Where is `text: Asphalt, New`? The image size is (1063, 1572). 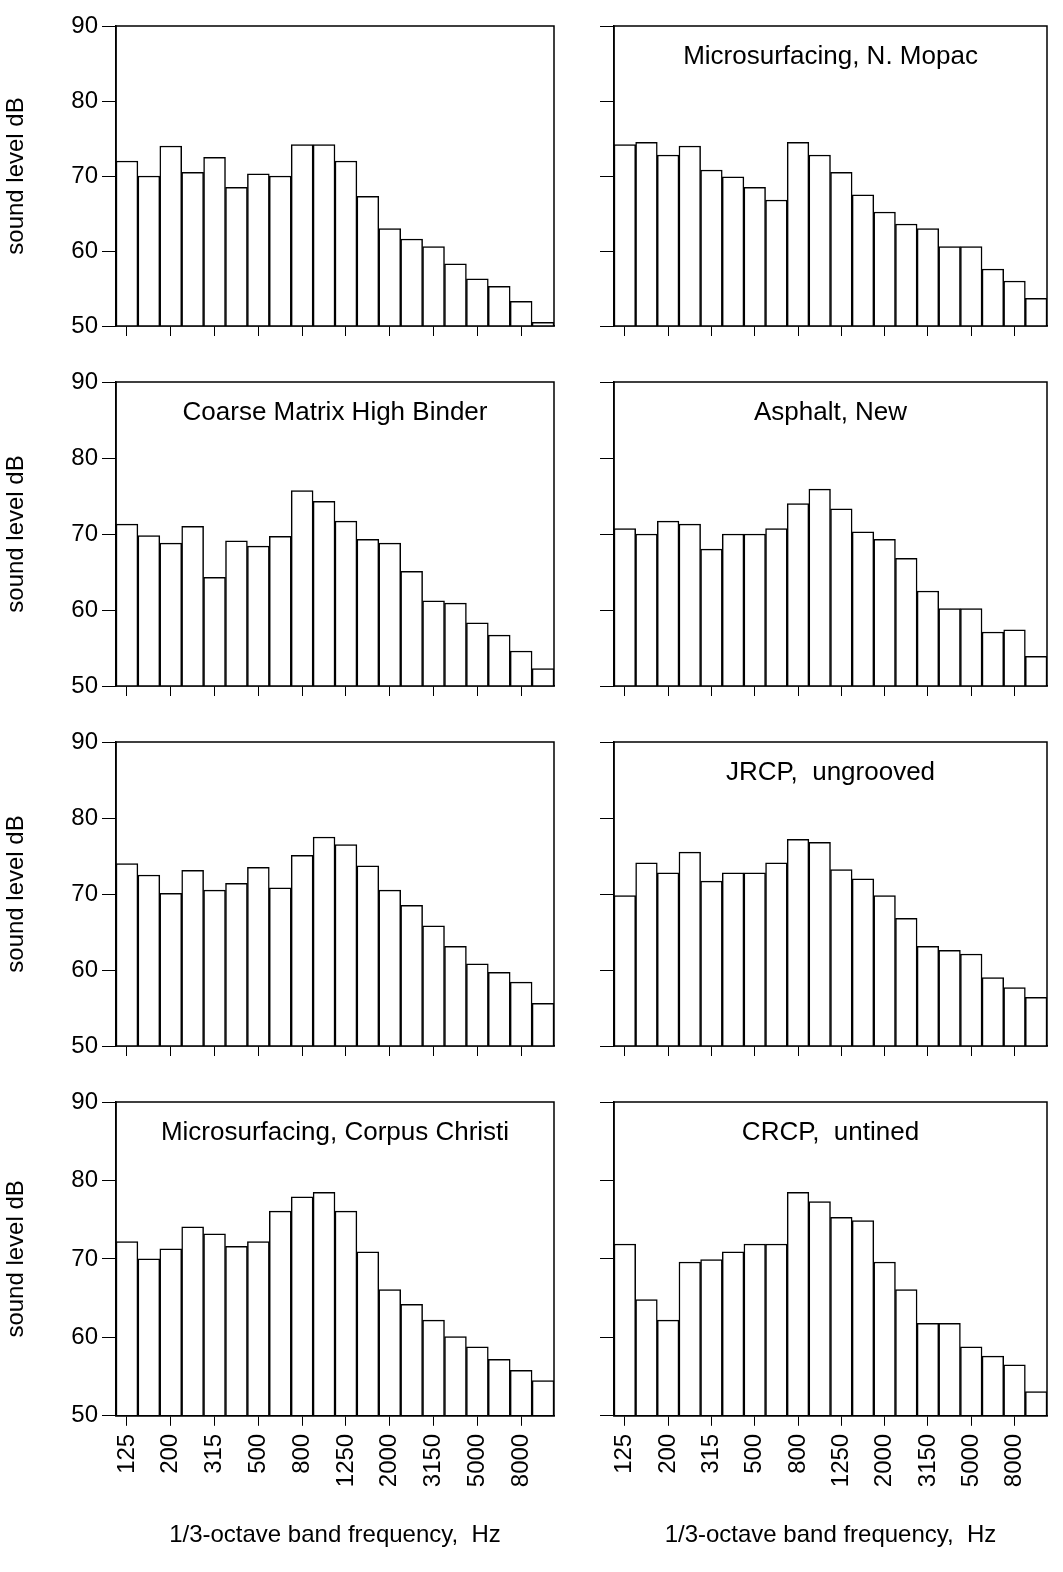
text: Asphalt, New is located at coordinates (830, 411).